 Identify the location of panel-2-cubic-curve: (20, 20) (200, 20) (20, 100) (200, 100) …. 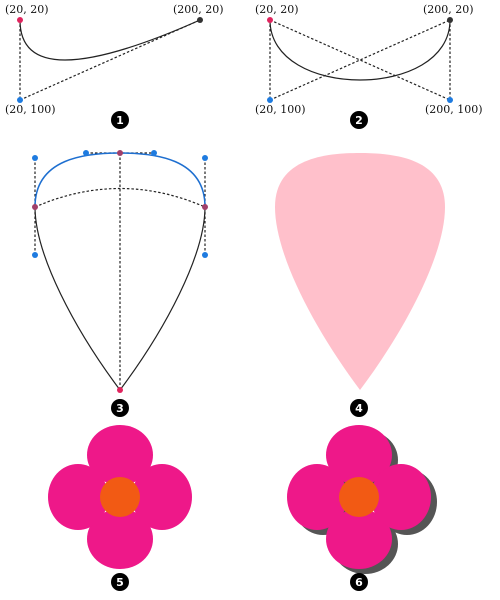
(369, 66).